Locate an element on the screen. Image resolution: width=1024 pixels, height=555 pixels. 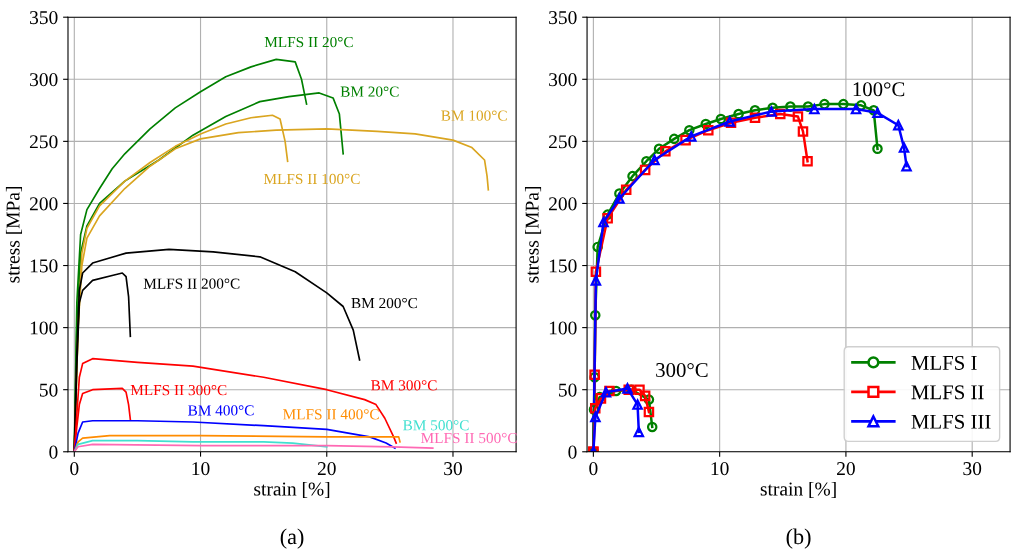
series-label: MLFS II 100°C is located at coordinates (311, 179).